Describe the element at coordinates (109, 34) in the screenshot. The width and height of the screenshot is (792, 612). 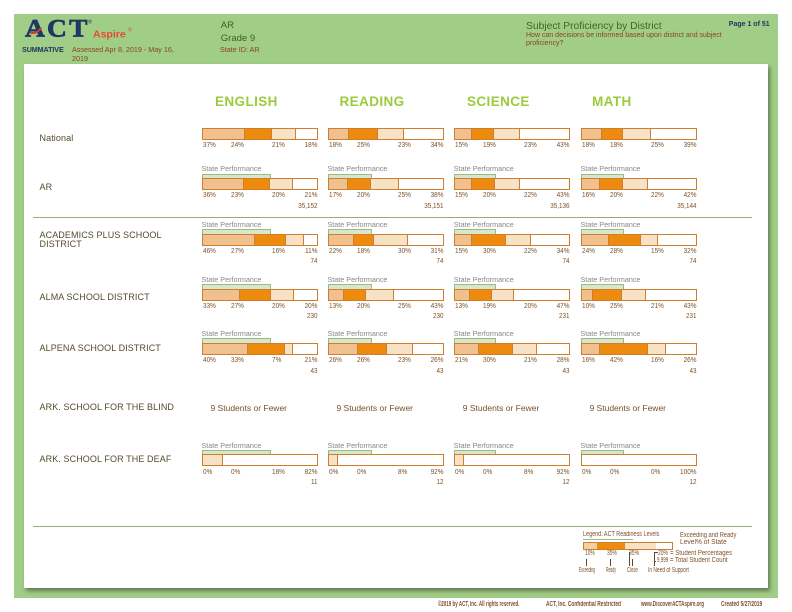
I see `svg-text: Aspire` at that location.